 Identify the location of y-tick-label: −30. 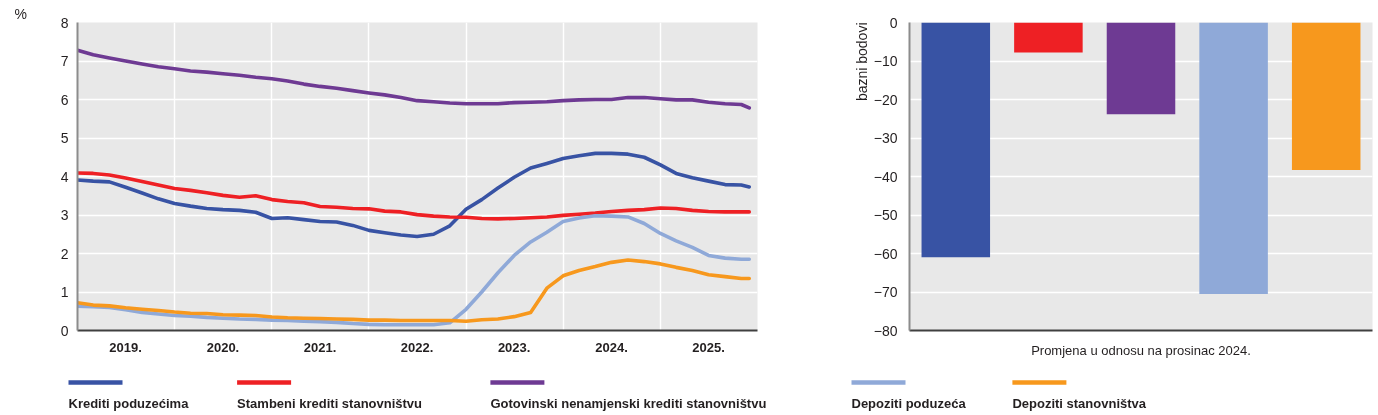
(885, 138).